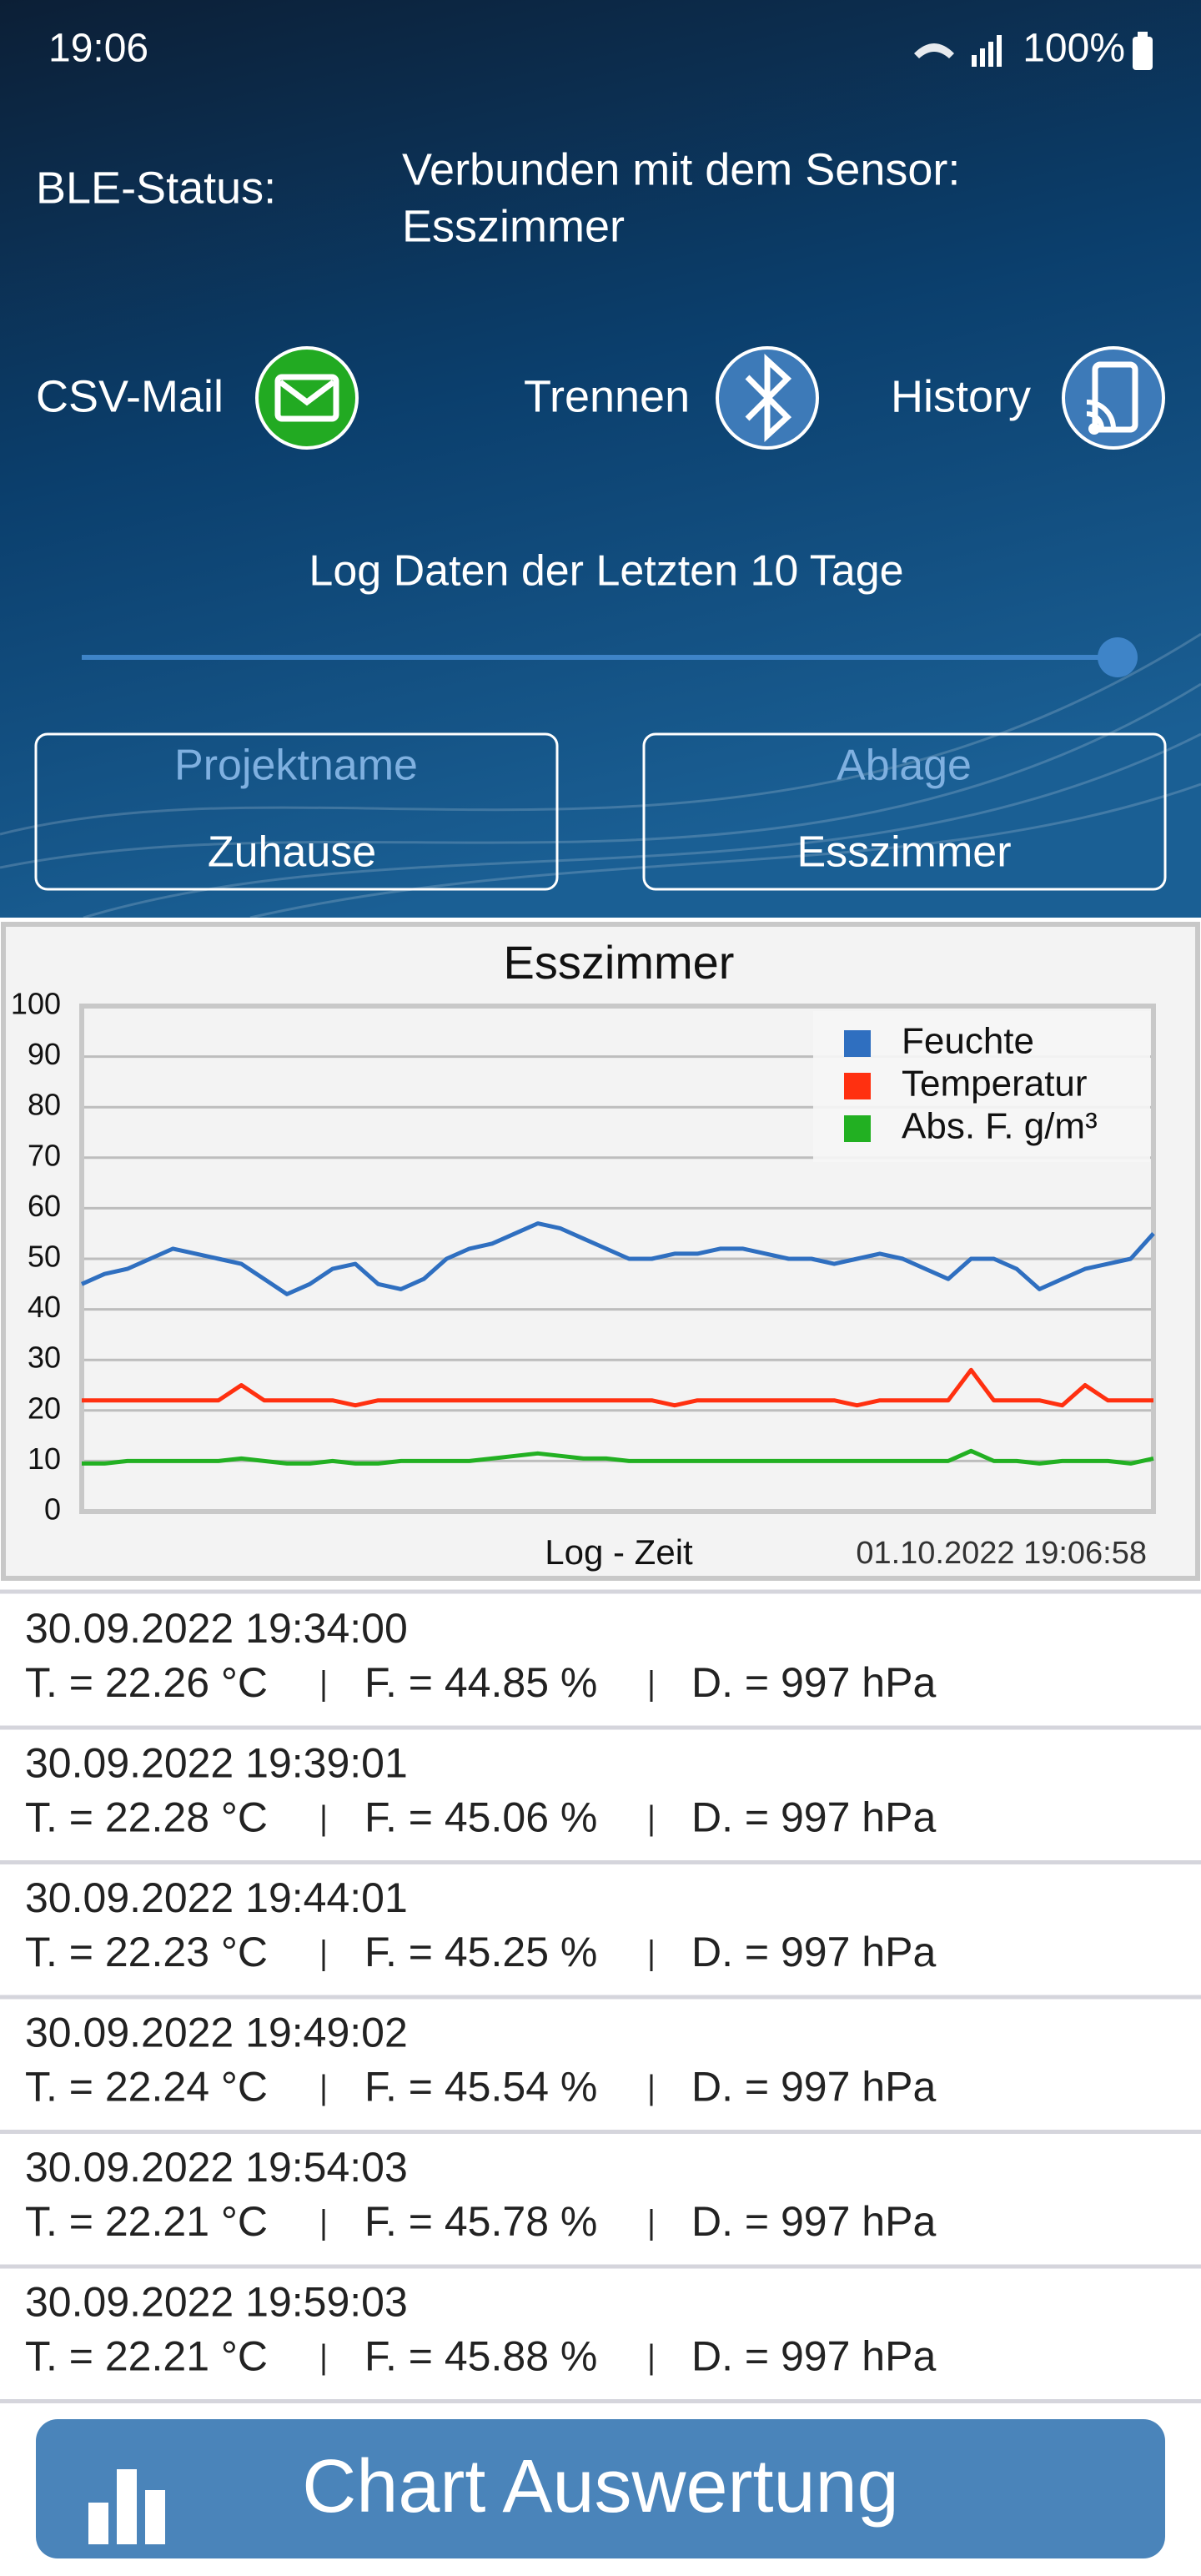 Image resolution: width=1201 pixels, height=2576 pixels. I want to click on entry-time: 30.09.2022 19:59:03, so click(217, 2302).